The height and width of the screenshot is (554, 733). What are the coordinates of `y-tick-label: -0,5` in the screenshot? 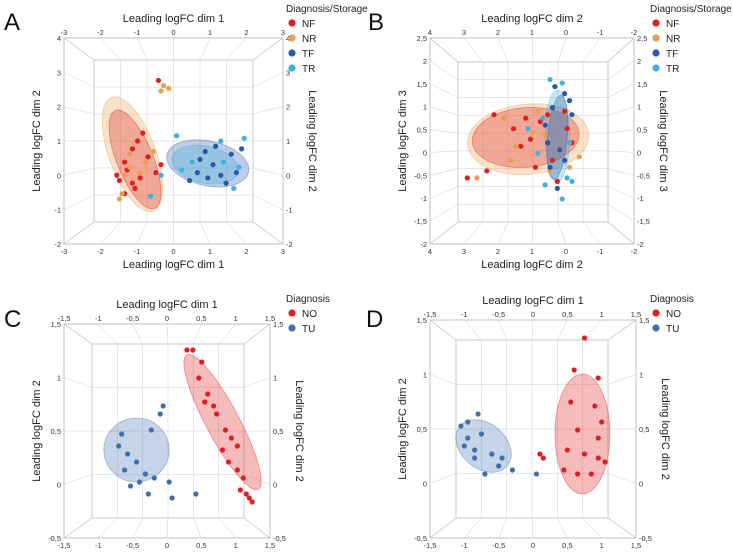 It's located at (420, 538).